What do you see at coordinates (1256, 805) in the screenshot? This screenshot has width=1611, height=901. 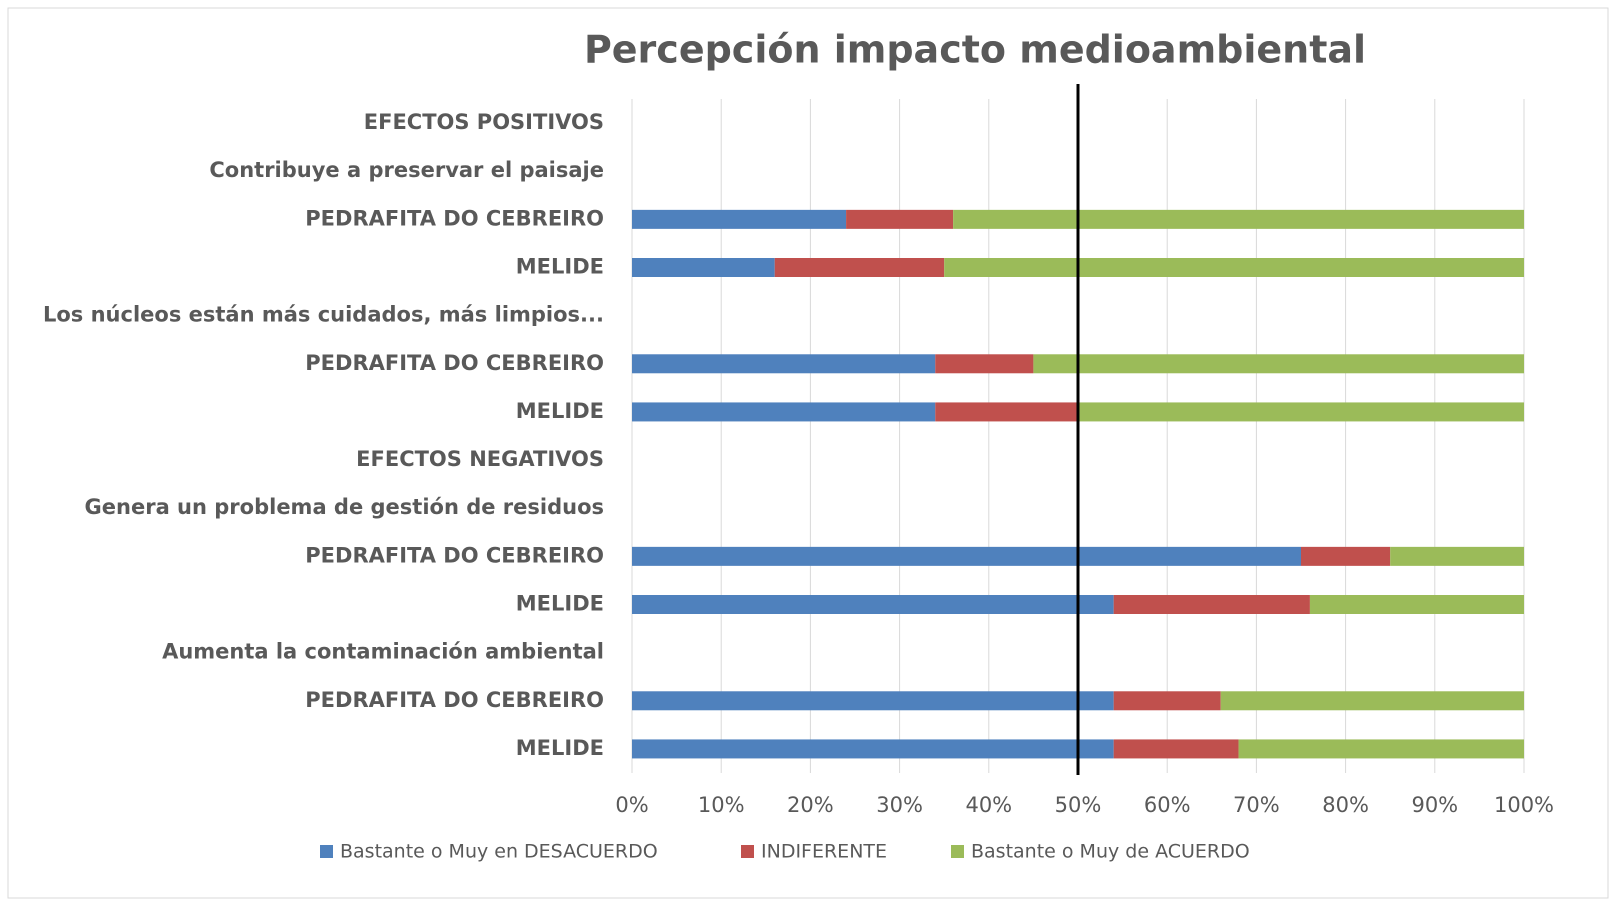 I see `x-tick-label: 70%` at bounding box center [1256, 805].